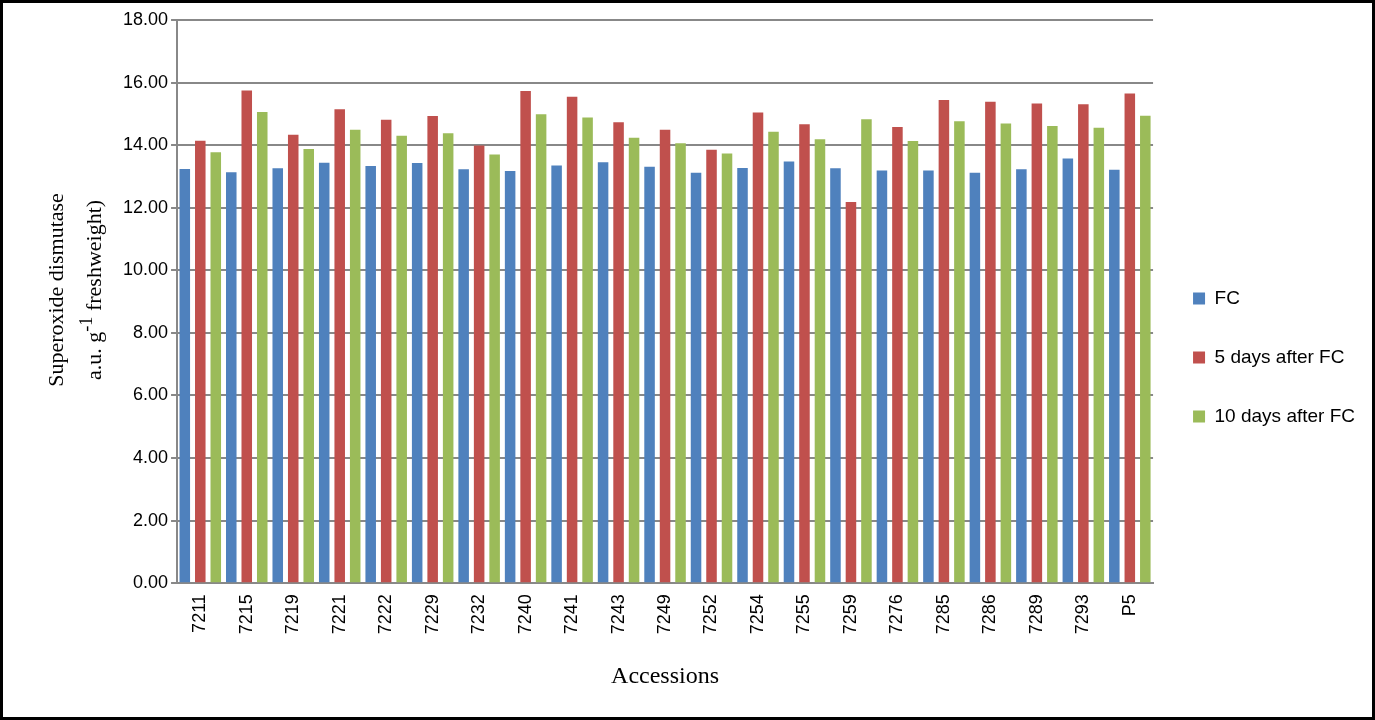 The width and height of the screenshot is (1375, 720). Describe the element at coordinates (431, 614) in the screenshot. I see `x-tick-label: 7229` at that location.